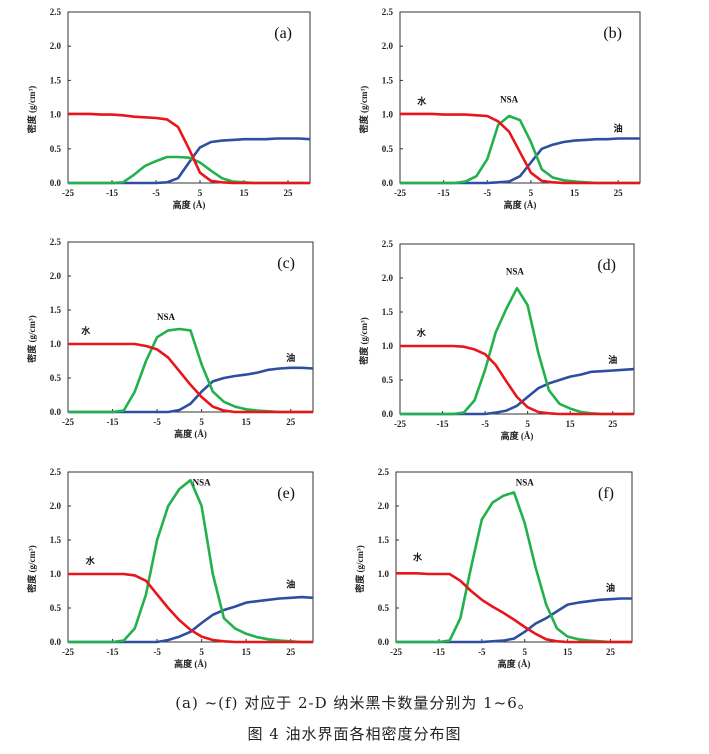  What do you see at coordinates (612, 33) in the screenshot?
I see `panel-label: (b)` at bounding box center [612, 33].